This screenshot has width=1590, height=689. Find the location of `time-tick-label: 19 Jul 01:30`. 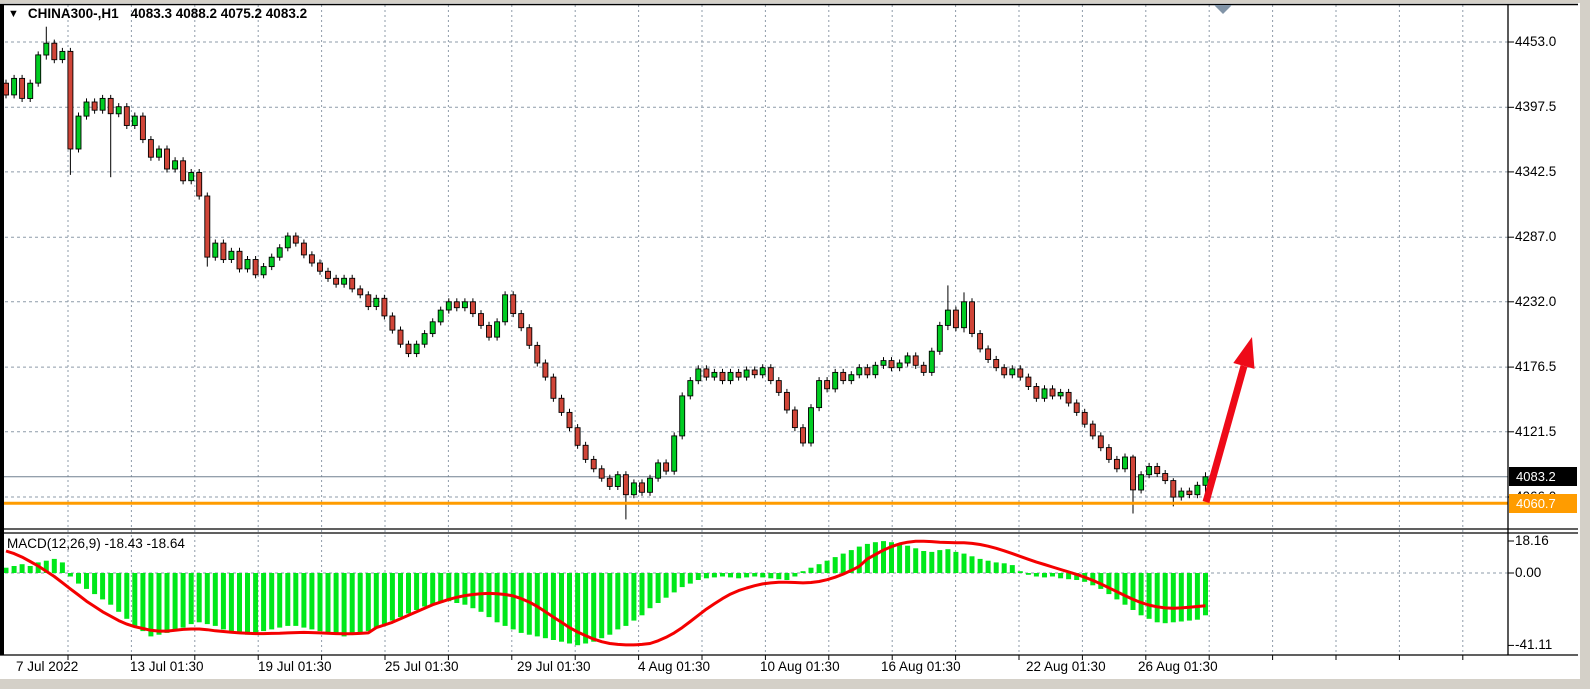

time-tick-label: 19 Jul 01:30 is located at coordinates (295, 666).